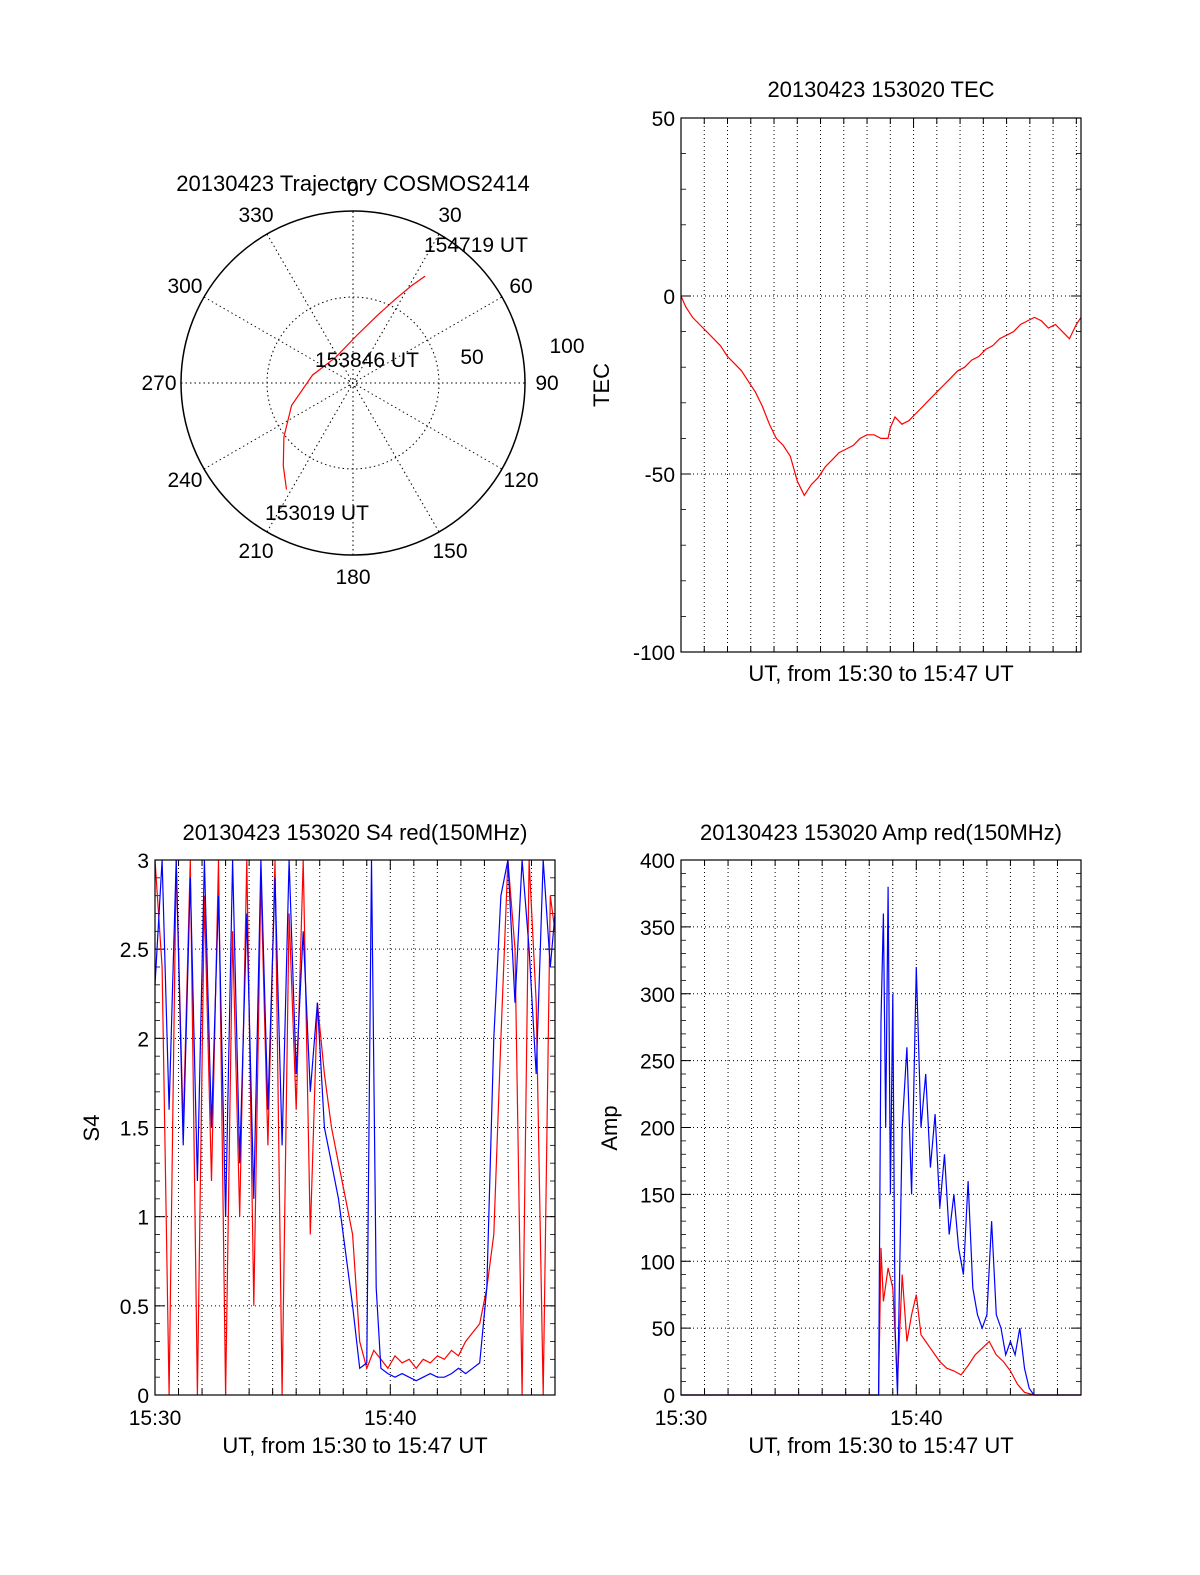  I want to click on amp-blue-series-line, so click(881, 1141).